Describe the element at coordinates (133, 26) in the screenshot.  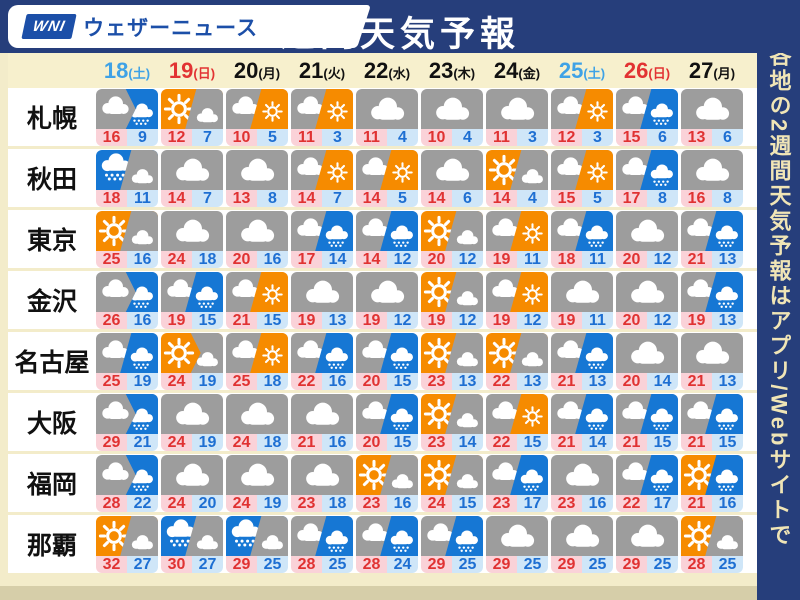
I see `weathernews-logo: WNI ウェザーニュース` at that location.